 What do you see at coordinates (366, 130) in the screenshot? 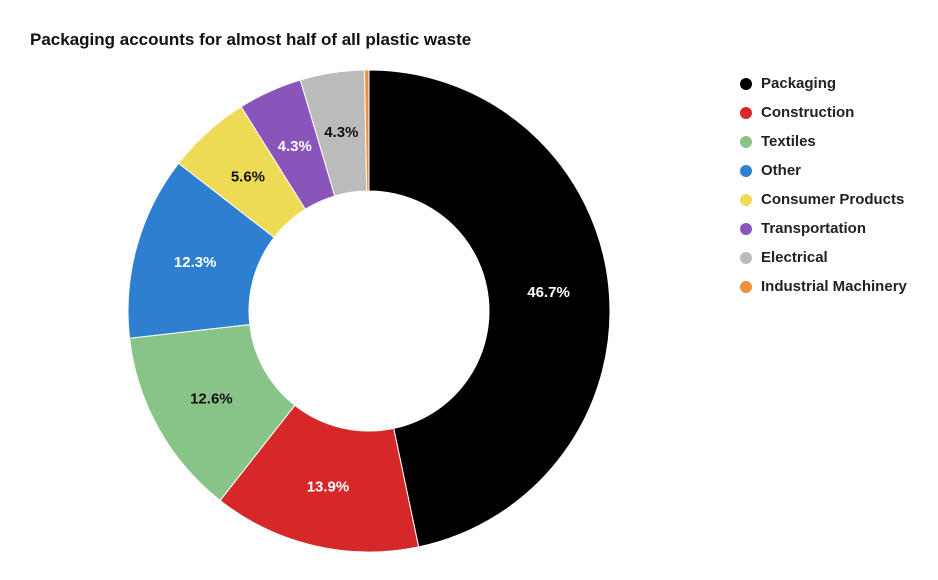
I see `slice-industrial-machinery` at bounding box center [366, 130].